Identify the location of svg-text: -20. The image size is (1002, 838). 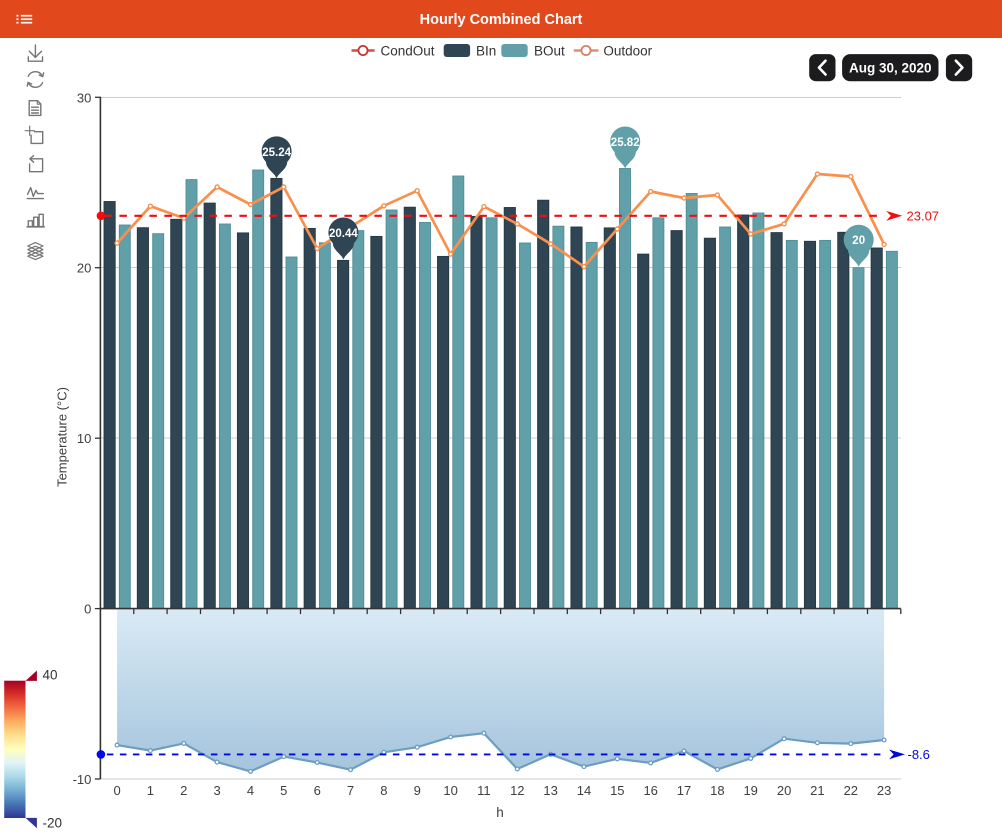
(53, 822).